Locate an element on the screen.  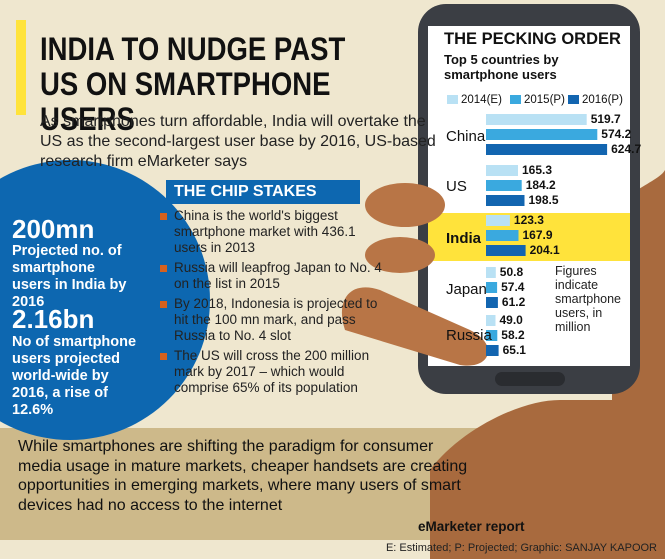
value-label: 123.3 is located at coordinates (528, 220).